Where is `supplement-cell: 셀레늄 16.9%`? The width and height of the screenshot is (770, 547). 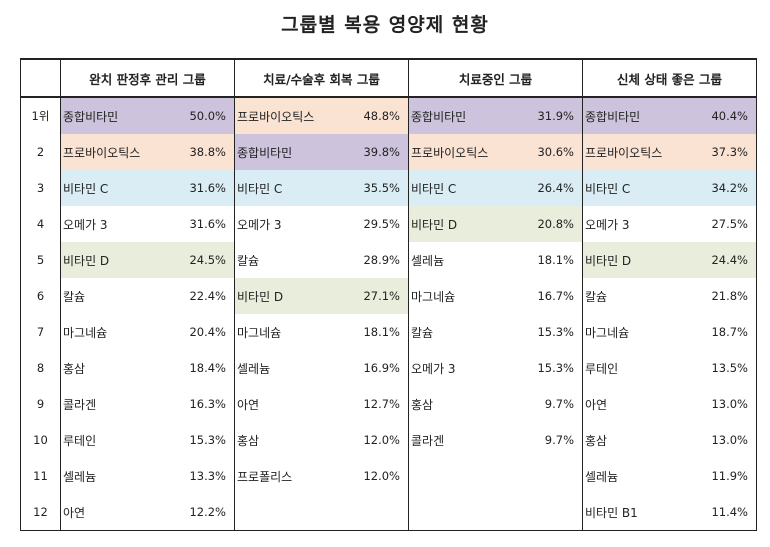
supplement-cell: 셀레늄 16.9% is located at coordinates (321, 368).